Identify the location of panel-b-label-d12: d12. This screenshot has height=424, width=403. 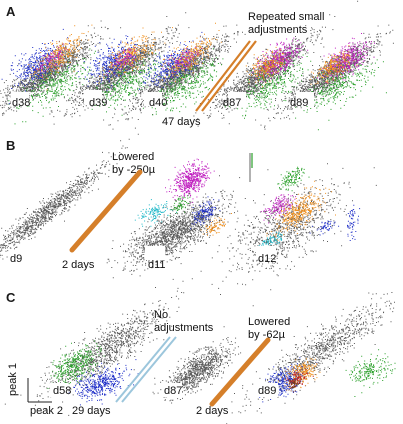
(267, 259).